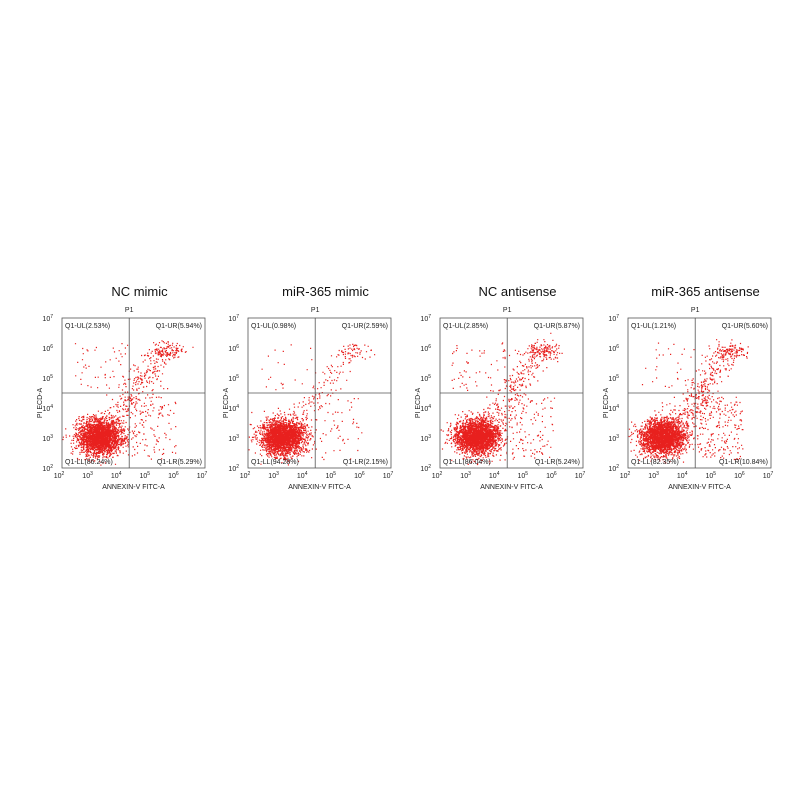  What do you see at coordinates (653, 326) in the screenshot?
I see `quadrant-label: Q1-UL(1.21%)` at bounding box center [653, 326].